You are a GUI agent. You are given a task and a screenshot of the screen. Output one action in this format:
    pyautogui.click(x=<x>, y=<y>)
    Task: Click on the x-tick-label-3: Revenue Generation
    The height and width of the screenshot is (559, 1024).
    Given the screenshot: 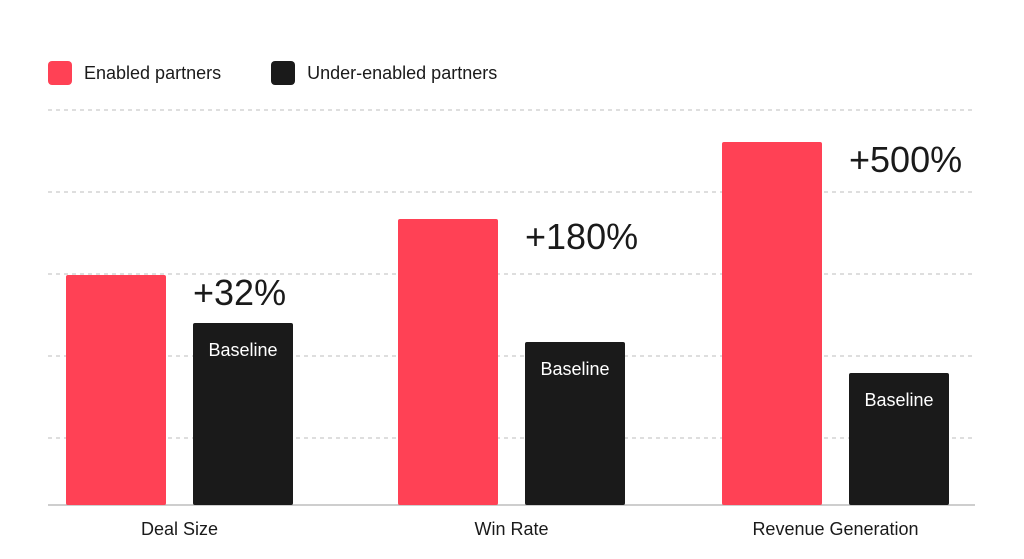 What is the action you would take?
    pyautogui.click(x=835, y=529)
    